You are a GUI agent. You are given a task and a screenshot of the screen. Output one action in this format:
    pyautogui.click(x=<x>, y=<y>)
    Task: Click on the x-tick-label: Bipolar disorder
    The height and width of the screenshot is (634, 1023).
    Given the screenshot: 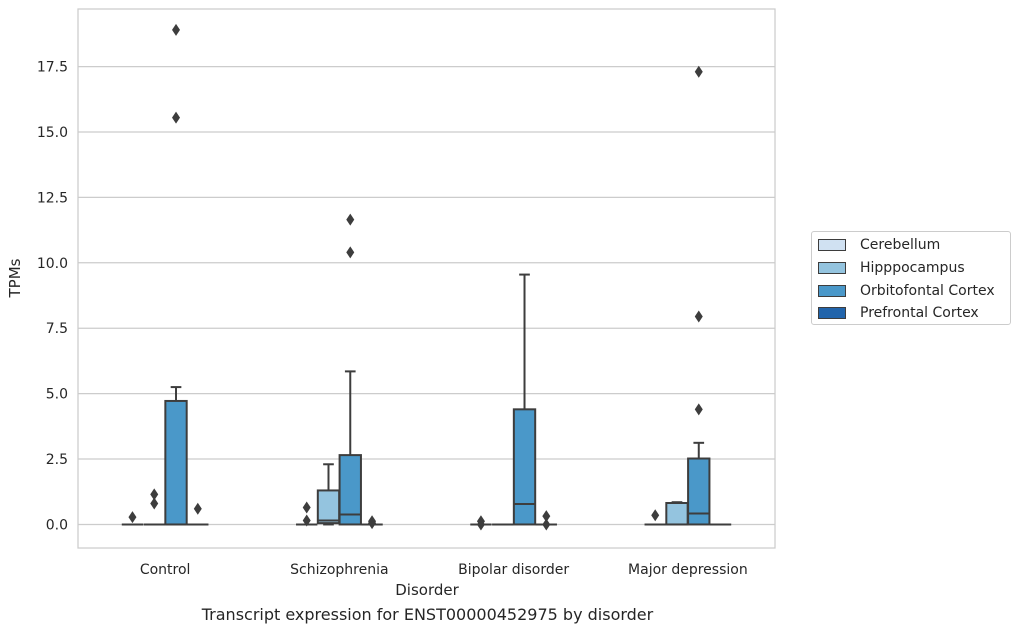 What is the action you would take?
    pyautogui.click(x=513, y=570)
    